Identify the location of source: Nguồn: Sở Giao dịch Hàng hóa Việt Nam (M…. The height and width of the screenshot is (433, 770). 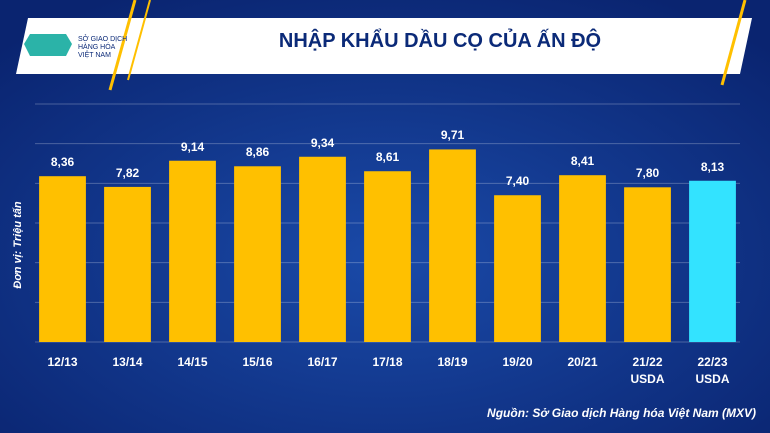
(621, 413).